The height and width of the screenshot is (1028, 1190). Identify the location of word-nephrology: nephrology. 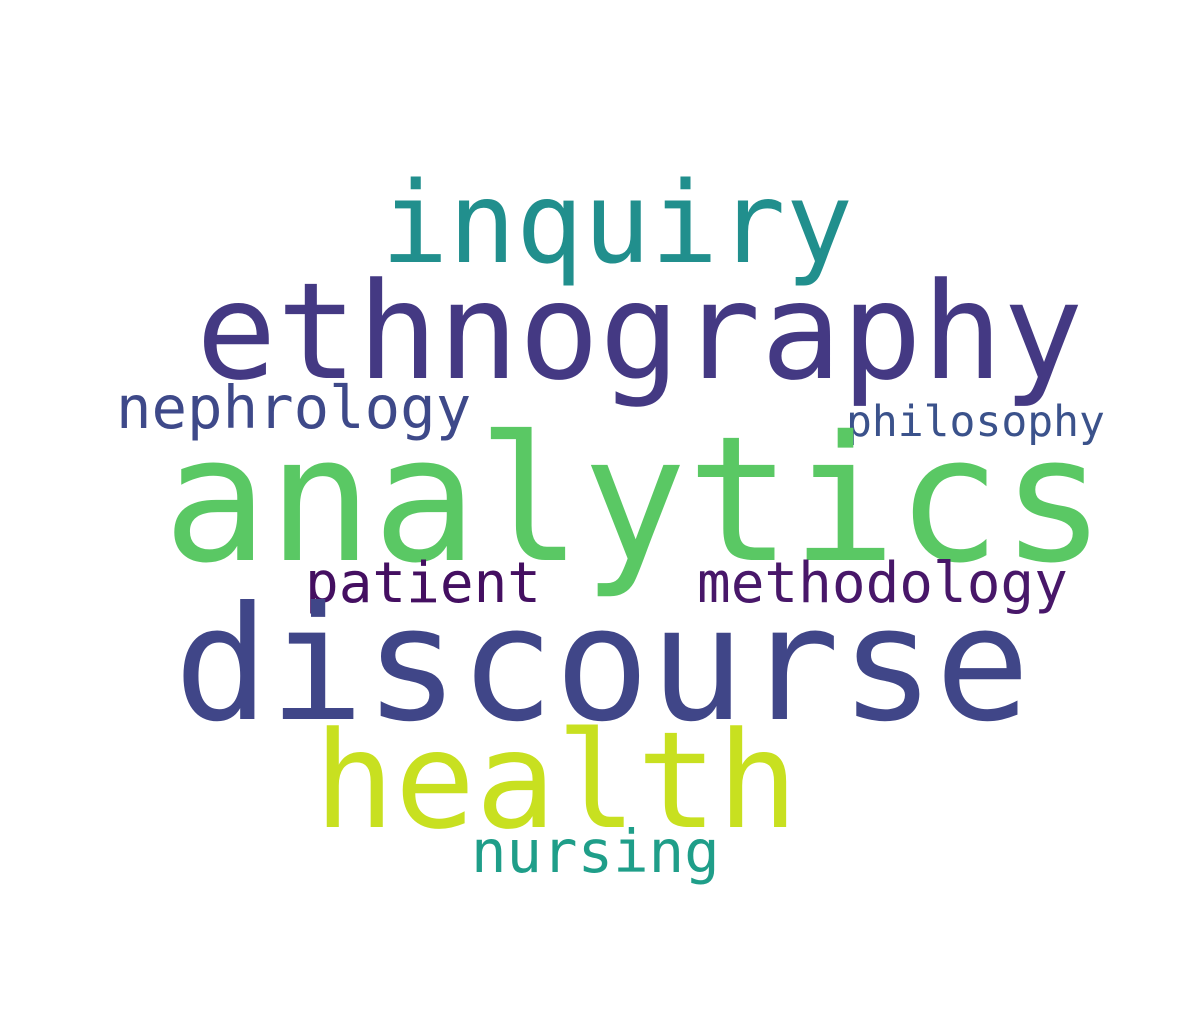
(294, 407).